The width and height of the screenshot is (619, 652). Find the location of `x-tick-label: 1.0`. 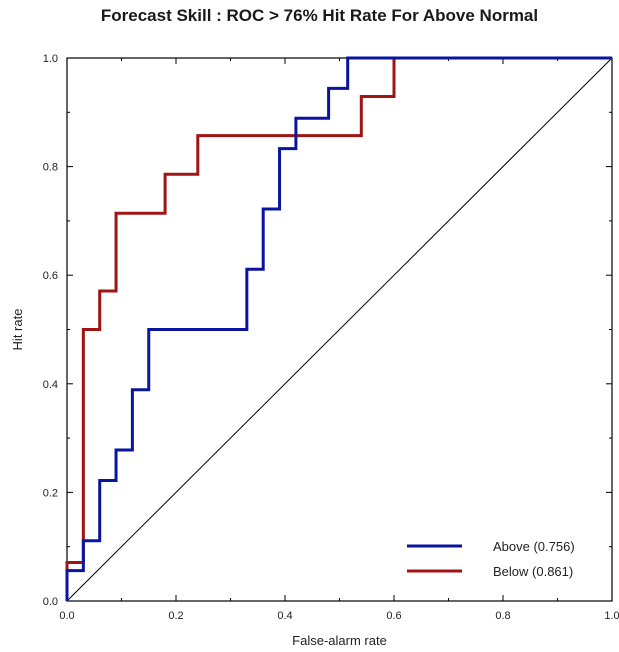

x-tick-label: 1.0 is located at coordinates (611, 616).